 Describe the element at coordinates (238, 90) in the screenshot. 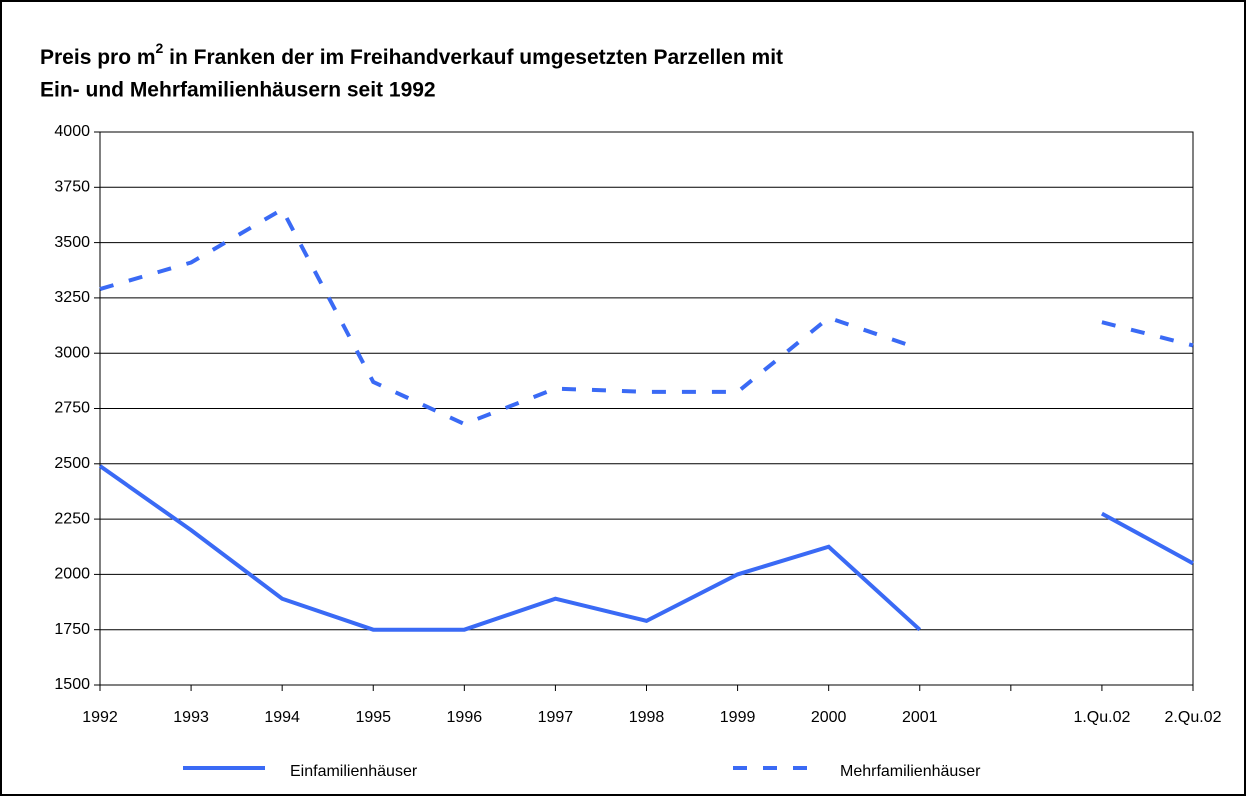

I see `chart-title: Ein- und Mehrfamilienhäusern seit 1992` at that location.